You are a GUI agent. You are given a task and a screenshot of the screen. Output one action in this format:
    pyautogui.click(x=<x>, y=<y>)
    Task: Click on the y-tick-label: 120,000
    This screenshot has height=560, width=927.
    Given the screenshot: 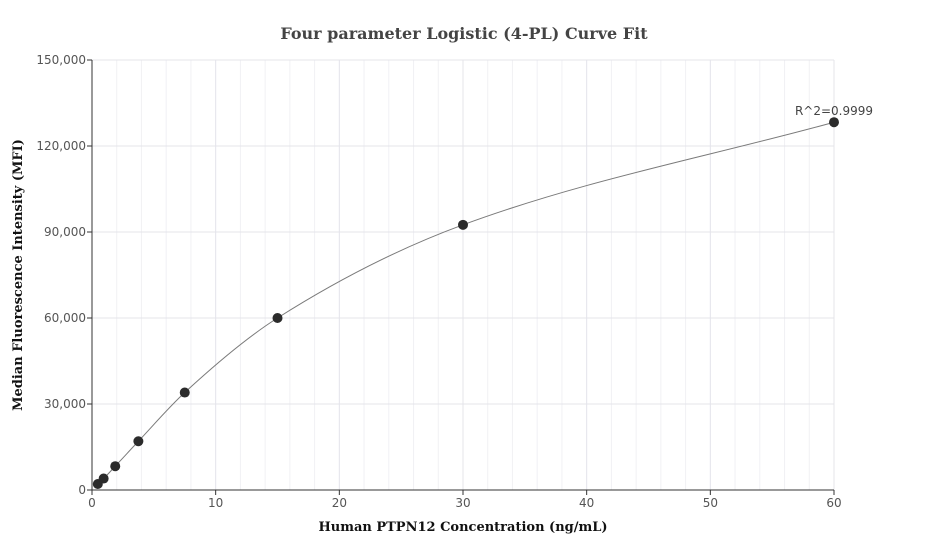 What is the action you would take?
    pyautogui.click(x=61, y=146)
    